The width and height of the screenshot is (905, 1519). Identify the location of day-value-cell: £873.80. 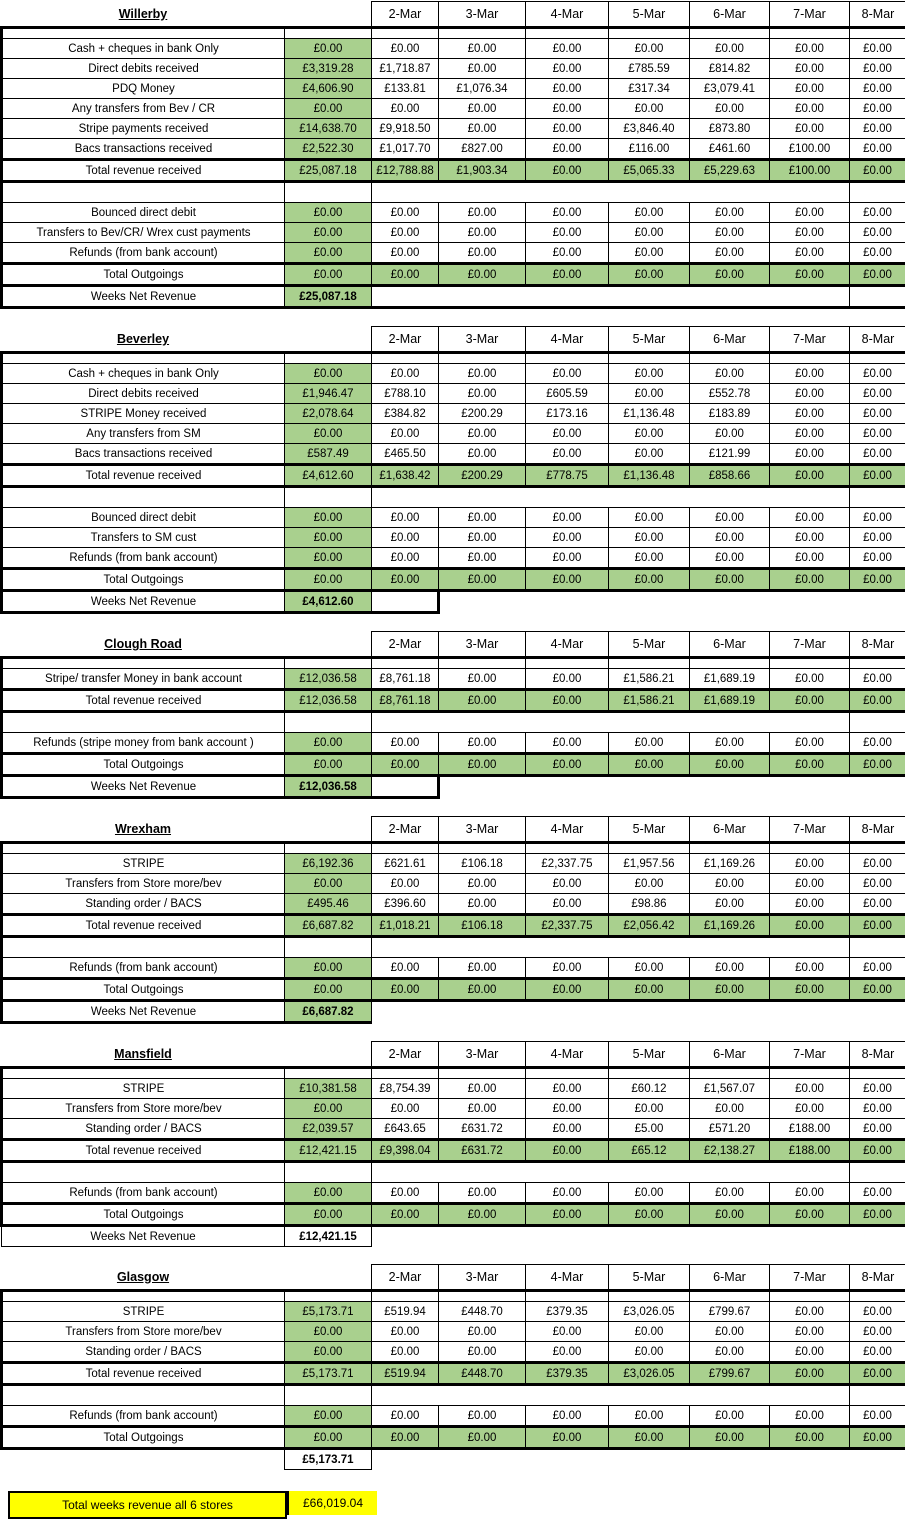
(730, 129).